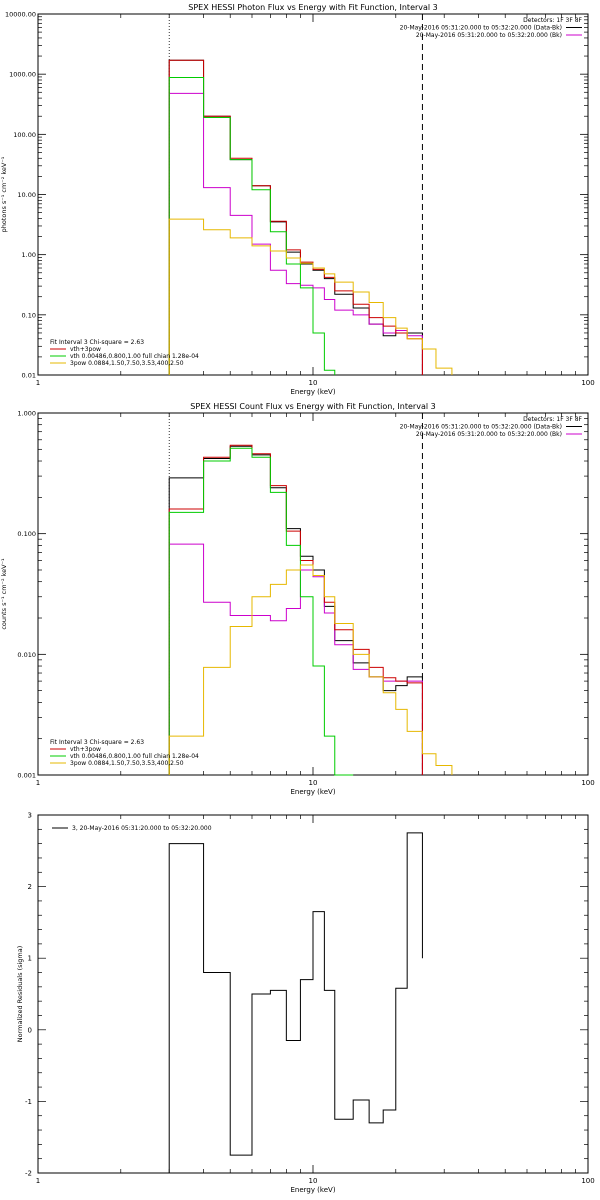 The image size is (600, 1200). I want to click on y-tick-label: 0, so click(30, 1030).